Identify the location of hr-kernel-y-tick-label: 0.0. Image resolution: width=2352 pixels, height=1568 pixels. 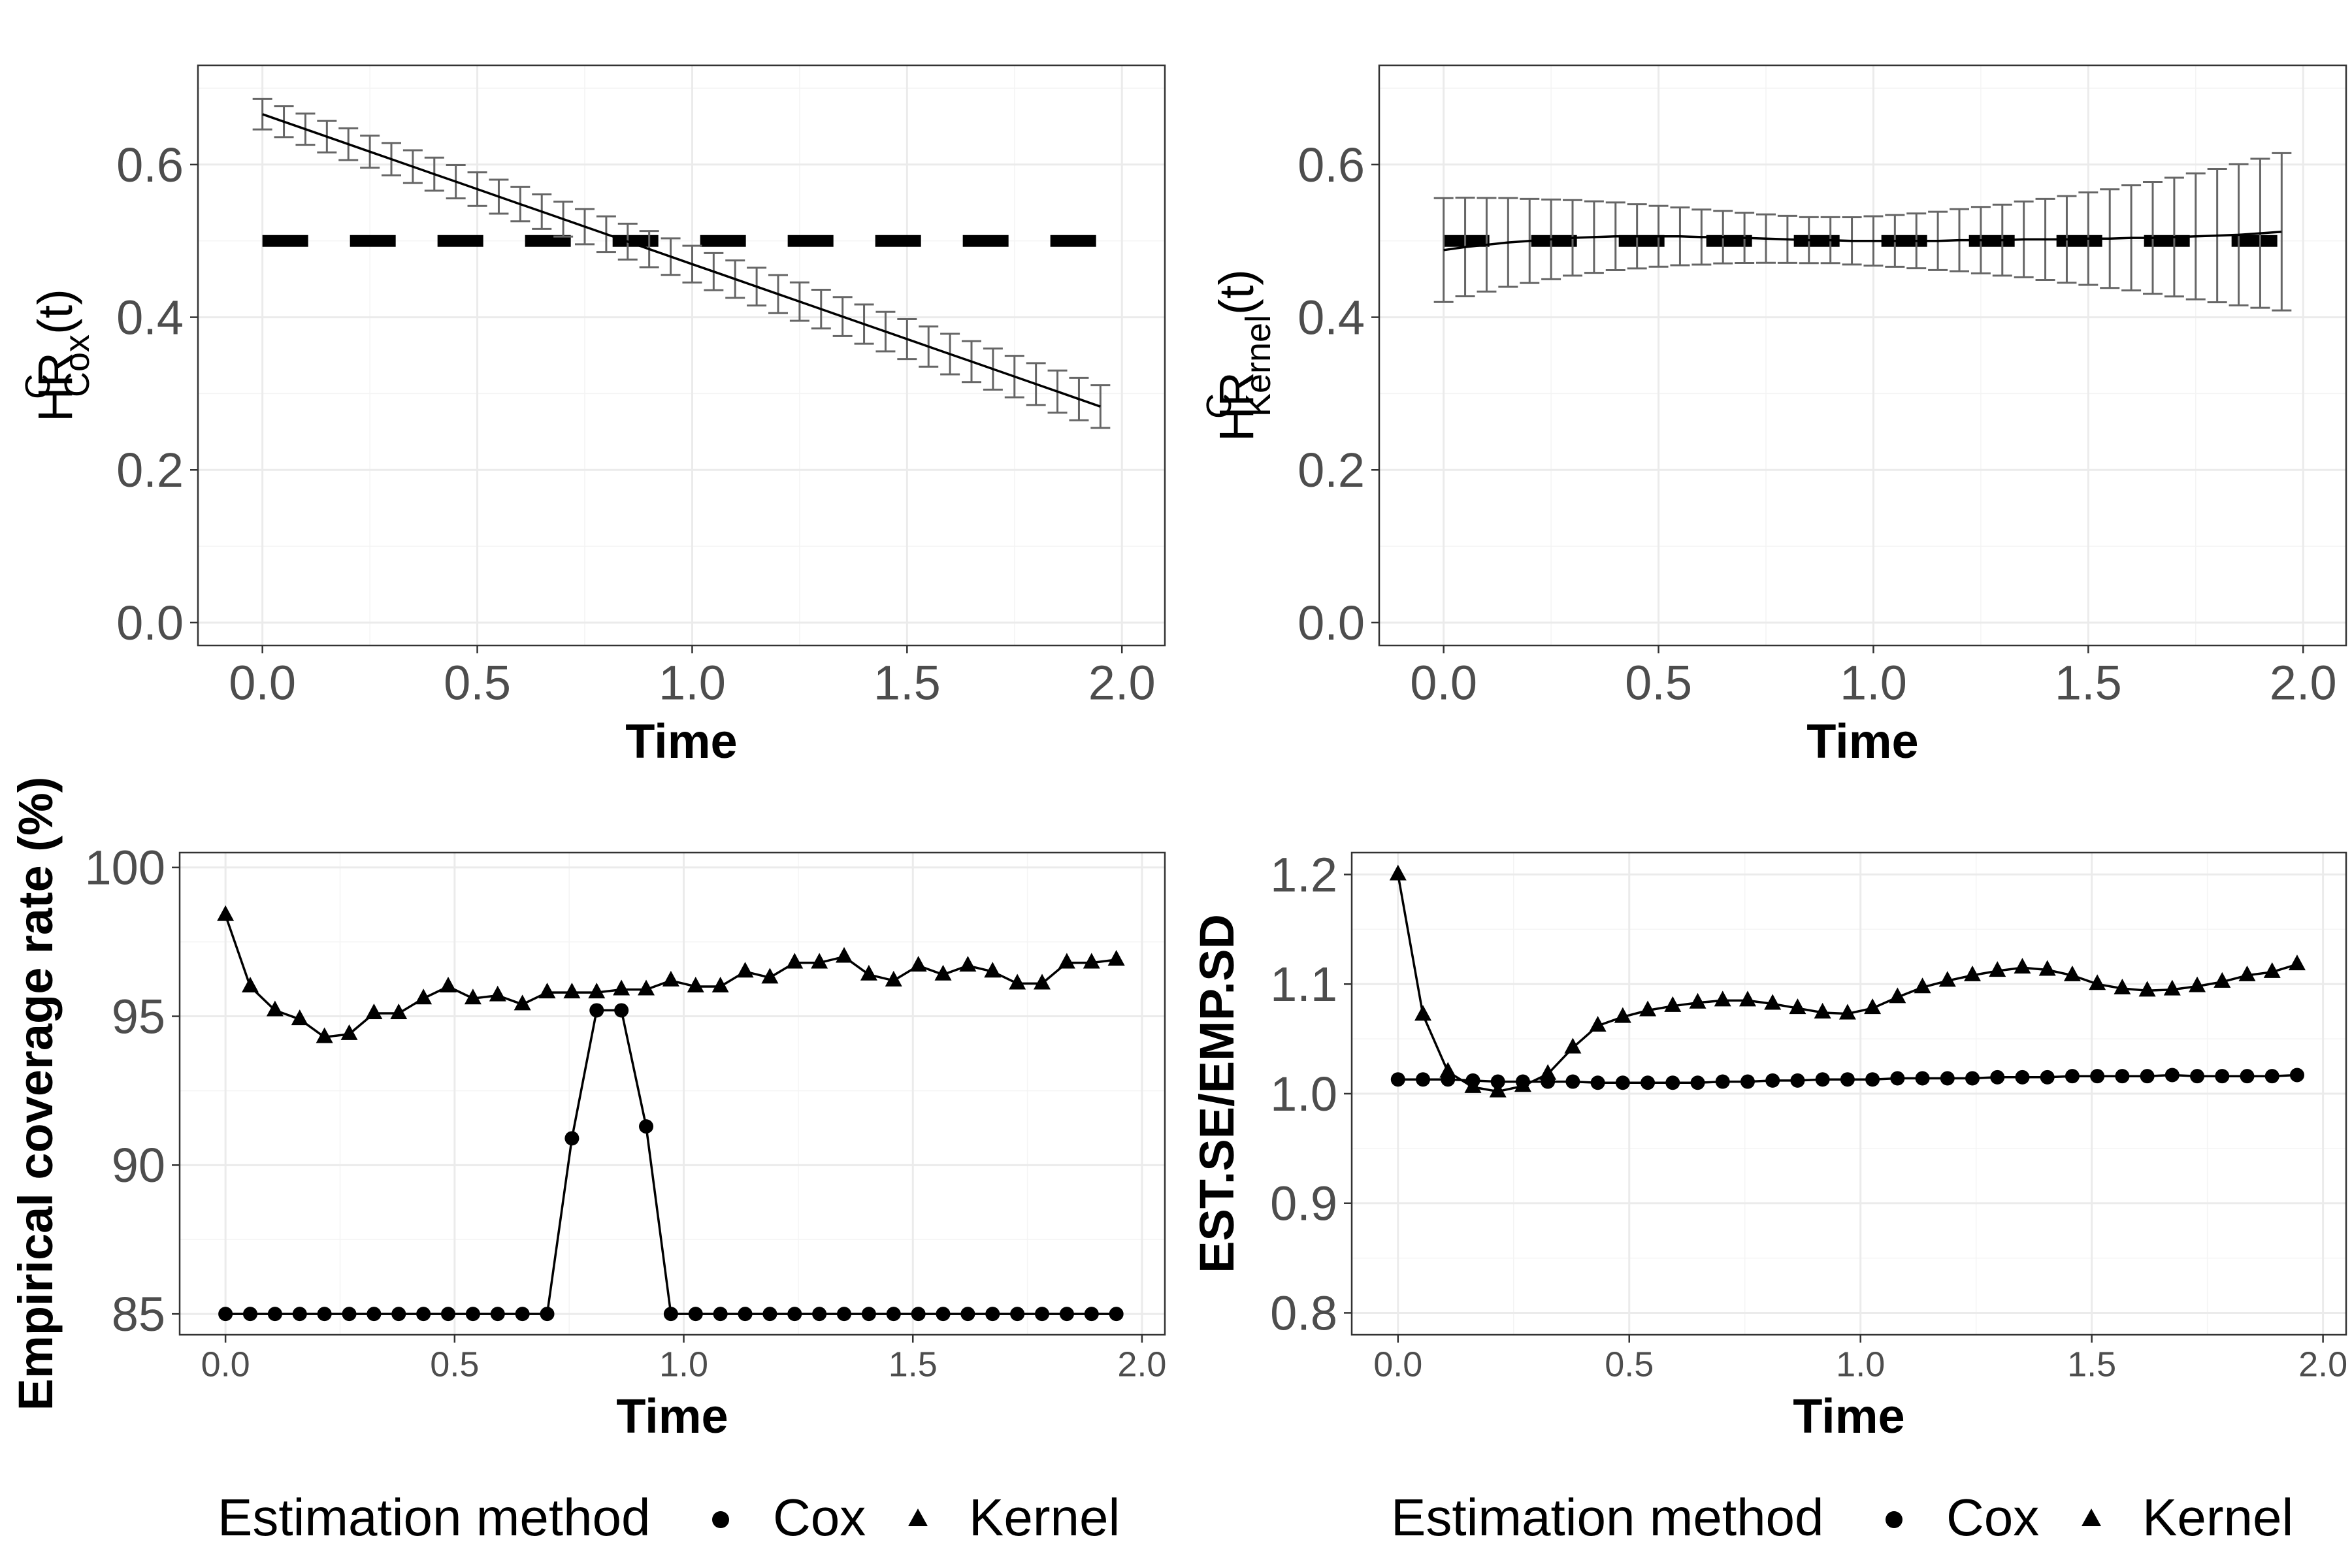
(1331, 623).